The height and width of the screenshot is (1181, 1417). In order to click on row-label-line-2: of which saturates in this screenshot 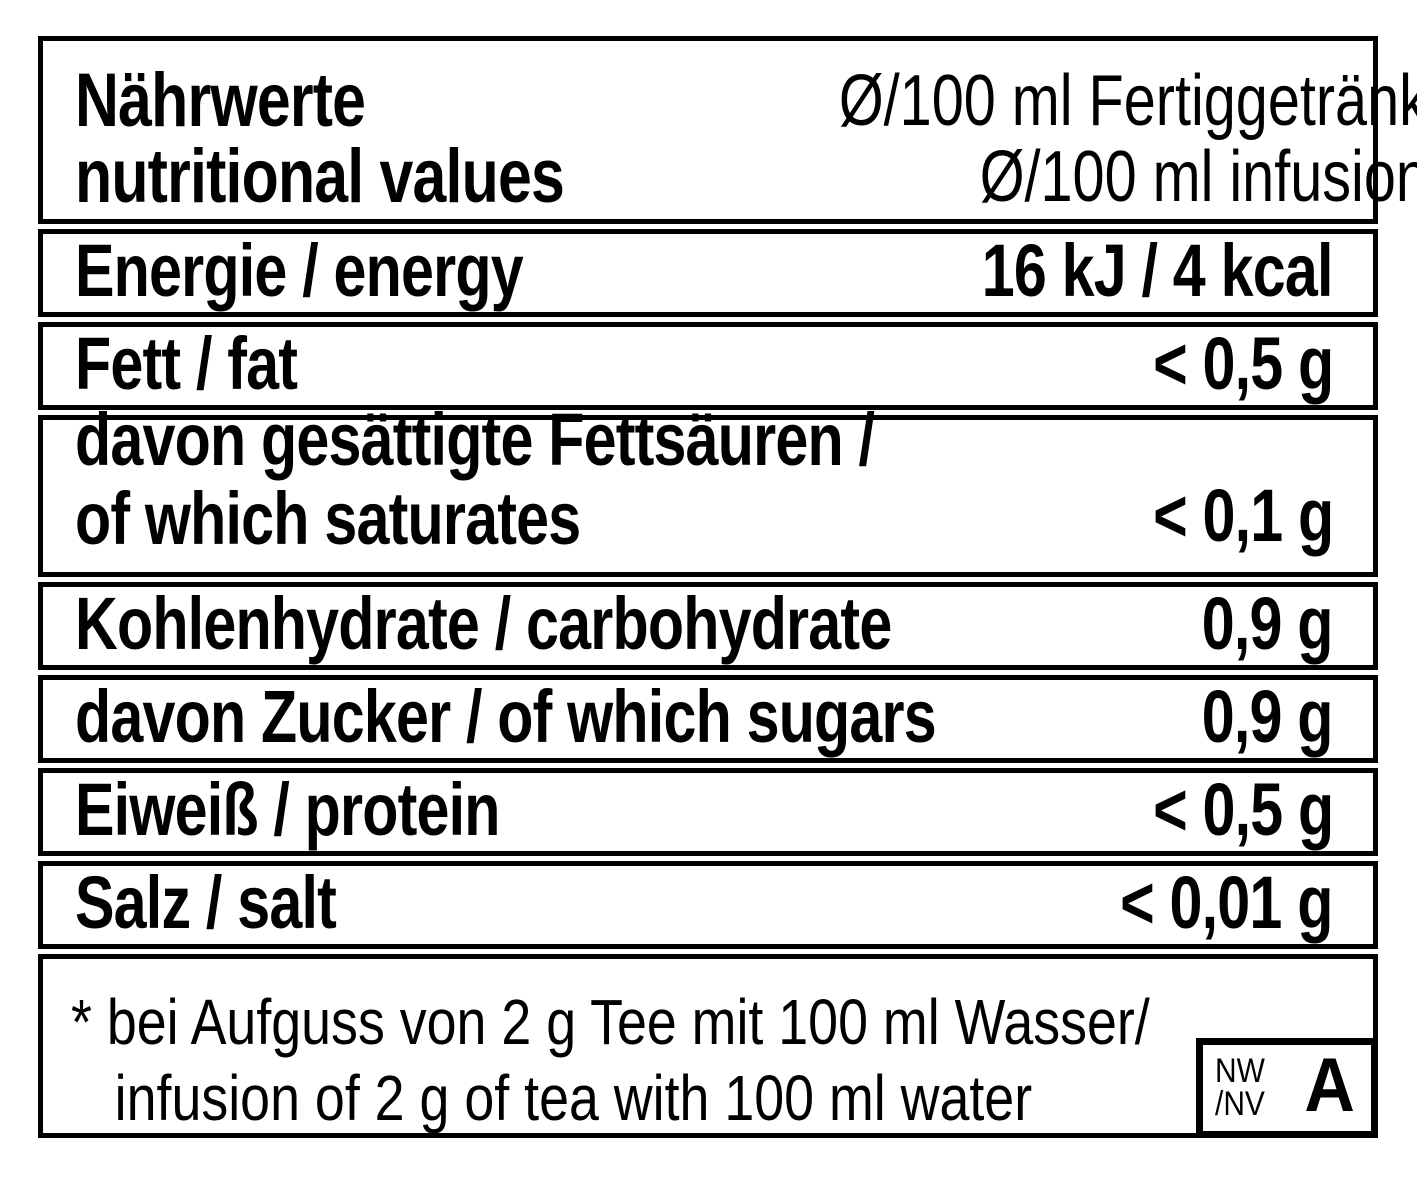, I will do `click(328, 518)`.